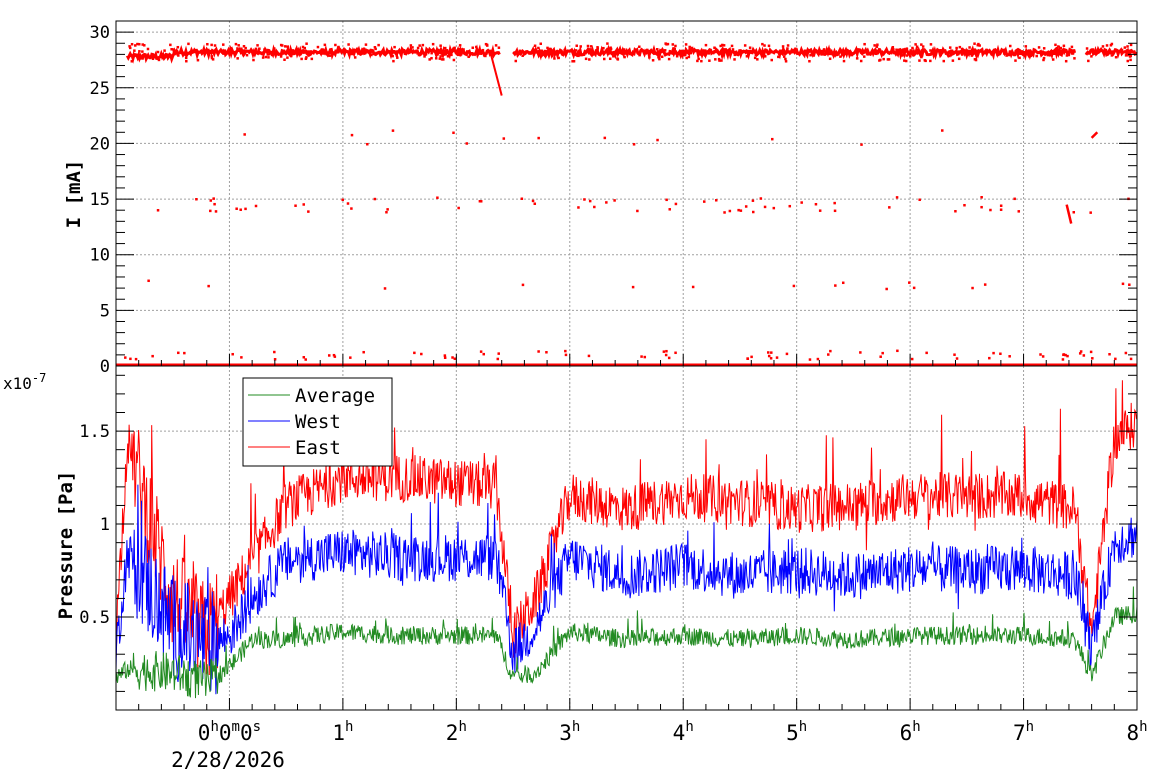 This screenshot has width=1158, height=782. Describe the element at coordinates (66, 545) in the screenshot. I see `pressure-y-axis-label: Pressure [Pa]` at that location.